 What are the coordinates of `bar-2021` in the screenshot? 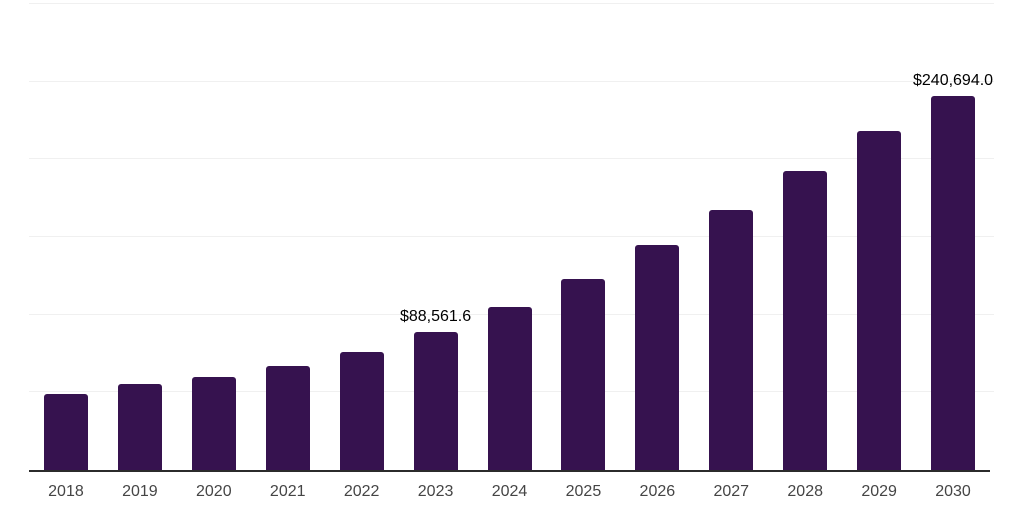 It's located at (287, 418).